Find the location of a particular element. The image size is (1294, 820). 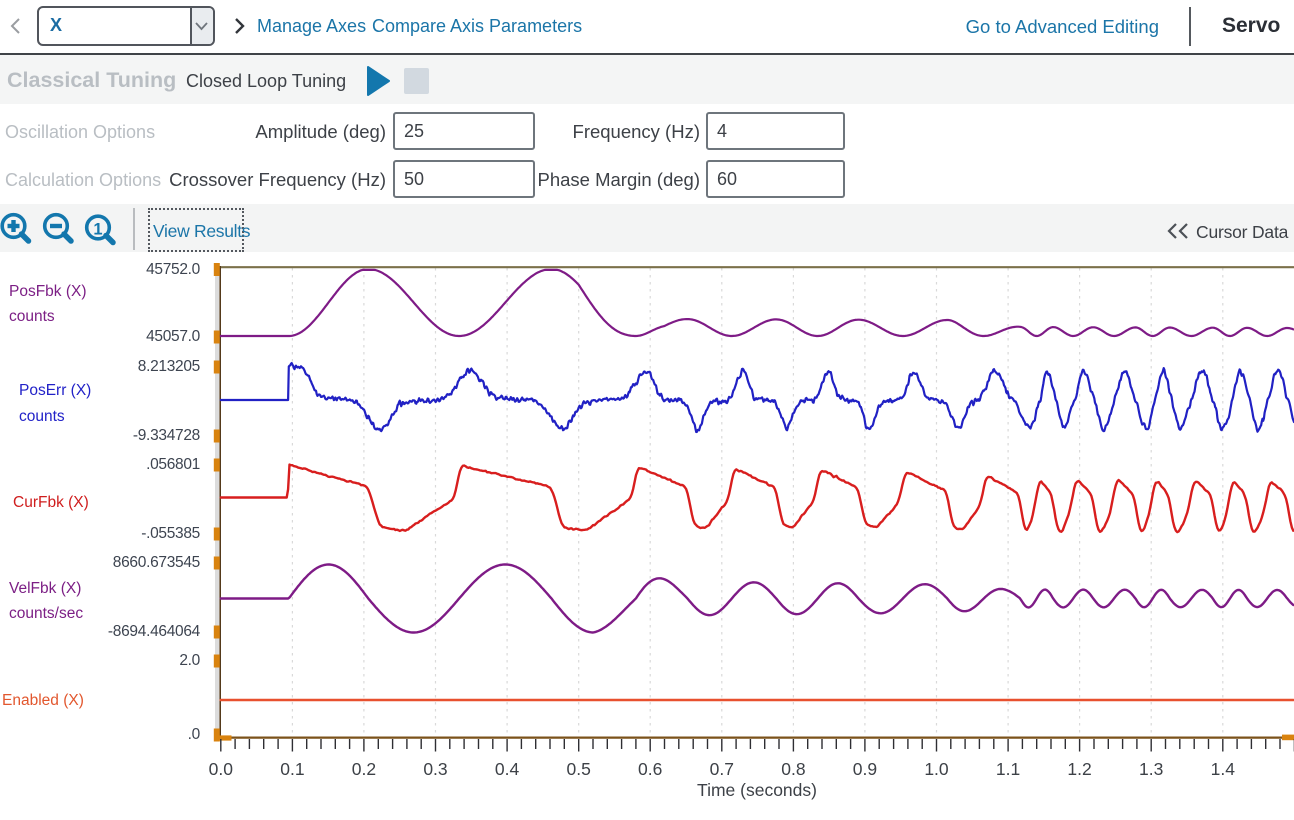

svg-text: 0.5 is located at coordinates (579, 769).